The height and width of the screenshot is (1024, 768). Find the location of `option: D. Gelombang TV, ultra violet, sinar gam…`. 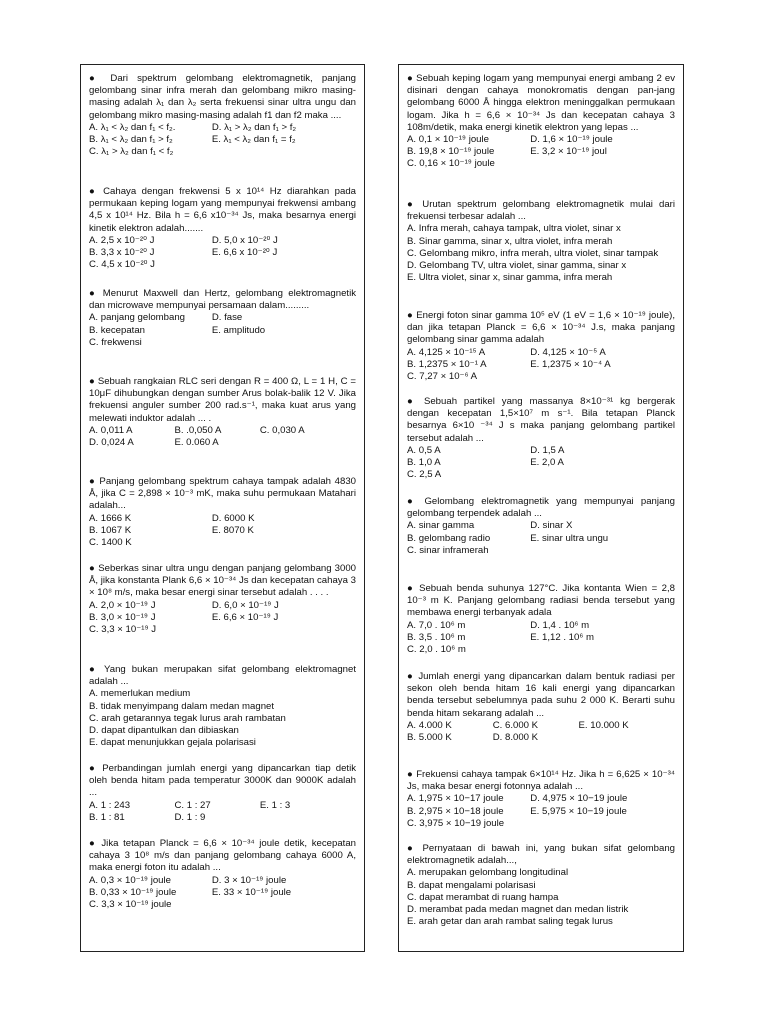

option: D. Gelombang TV, ultra violet, sinar gam… is located at coordinates (517, 266).